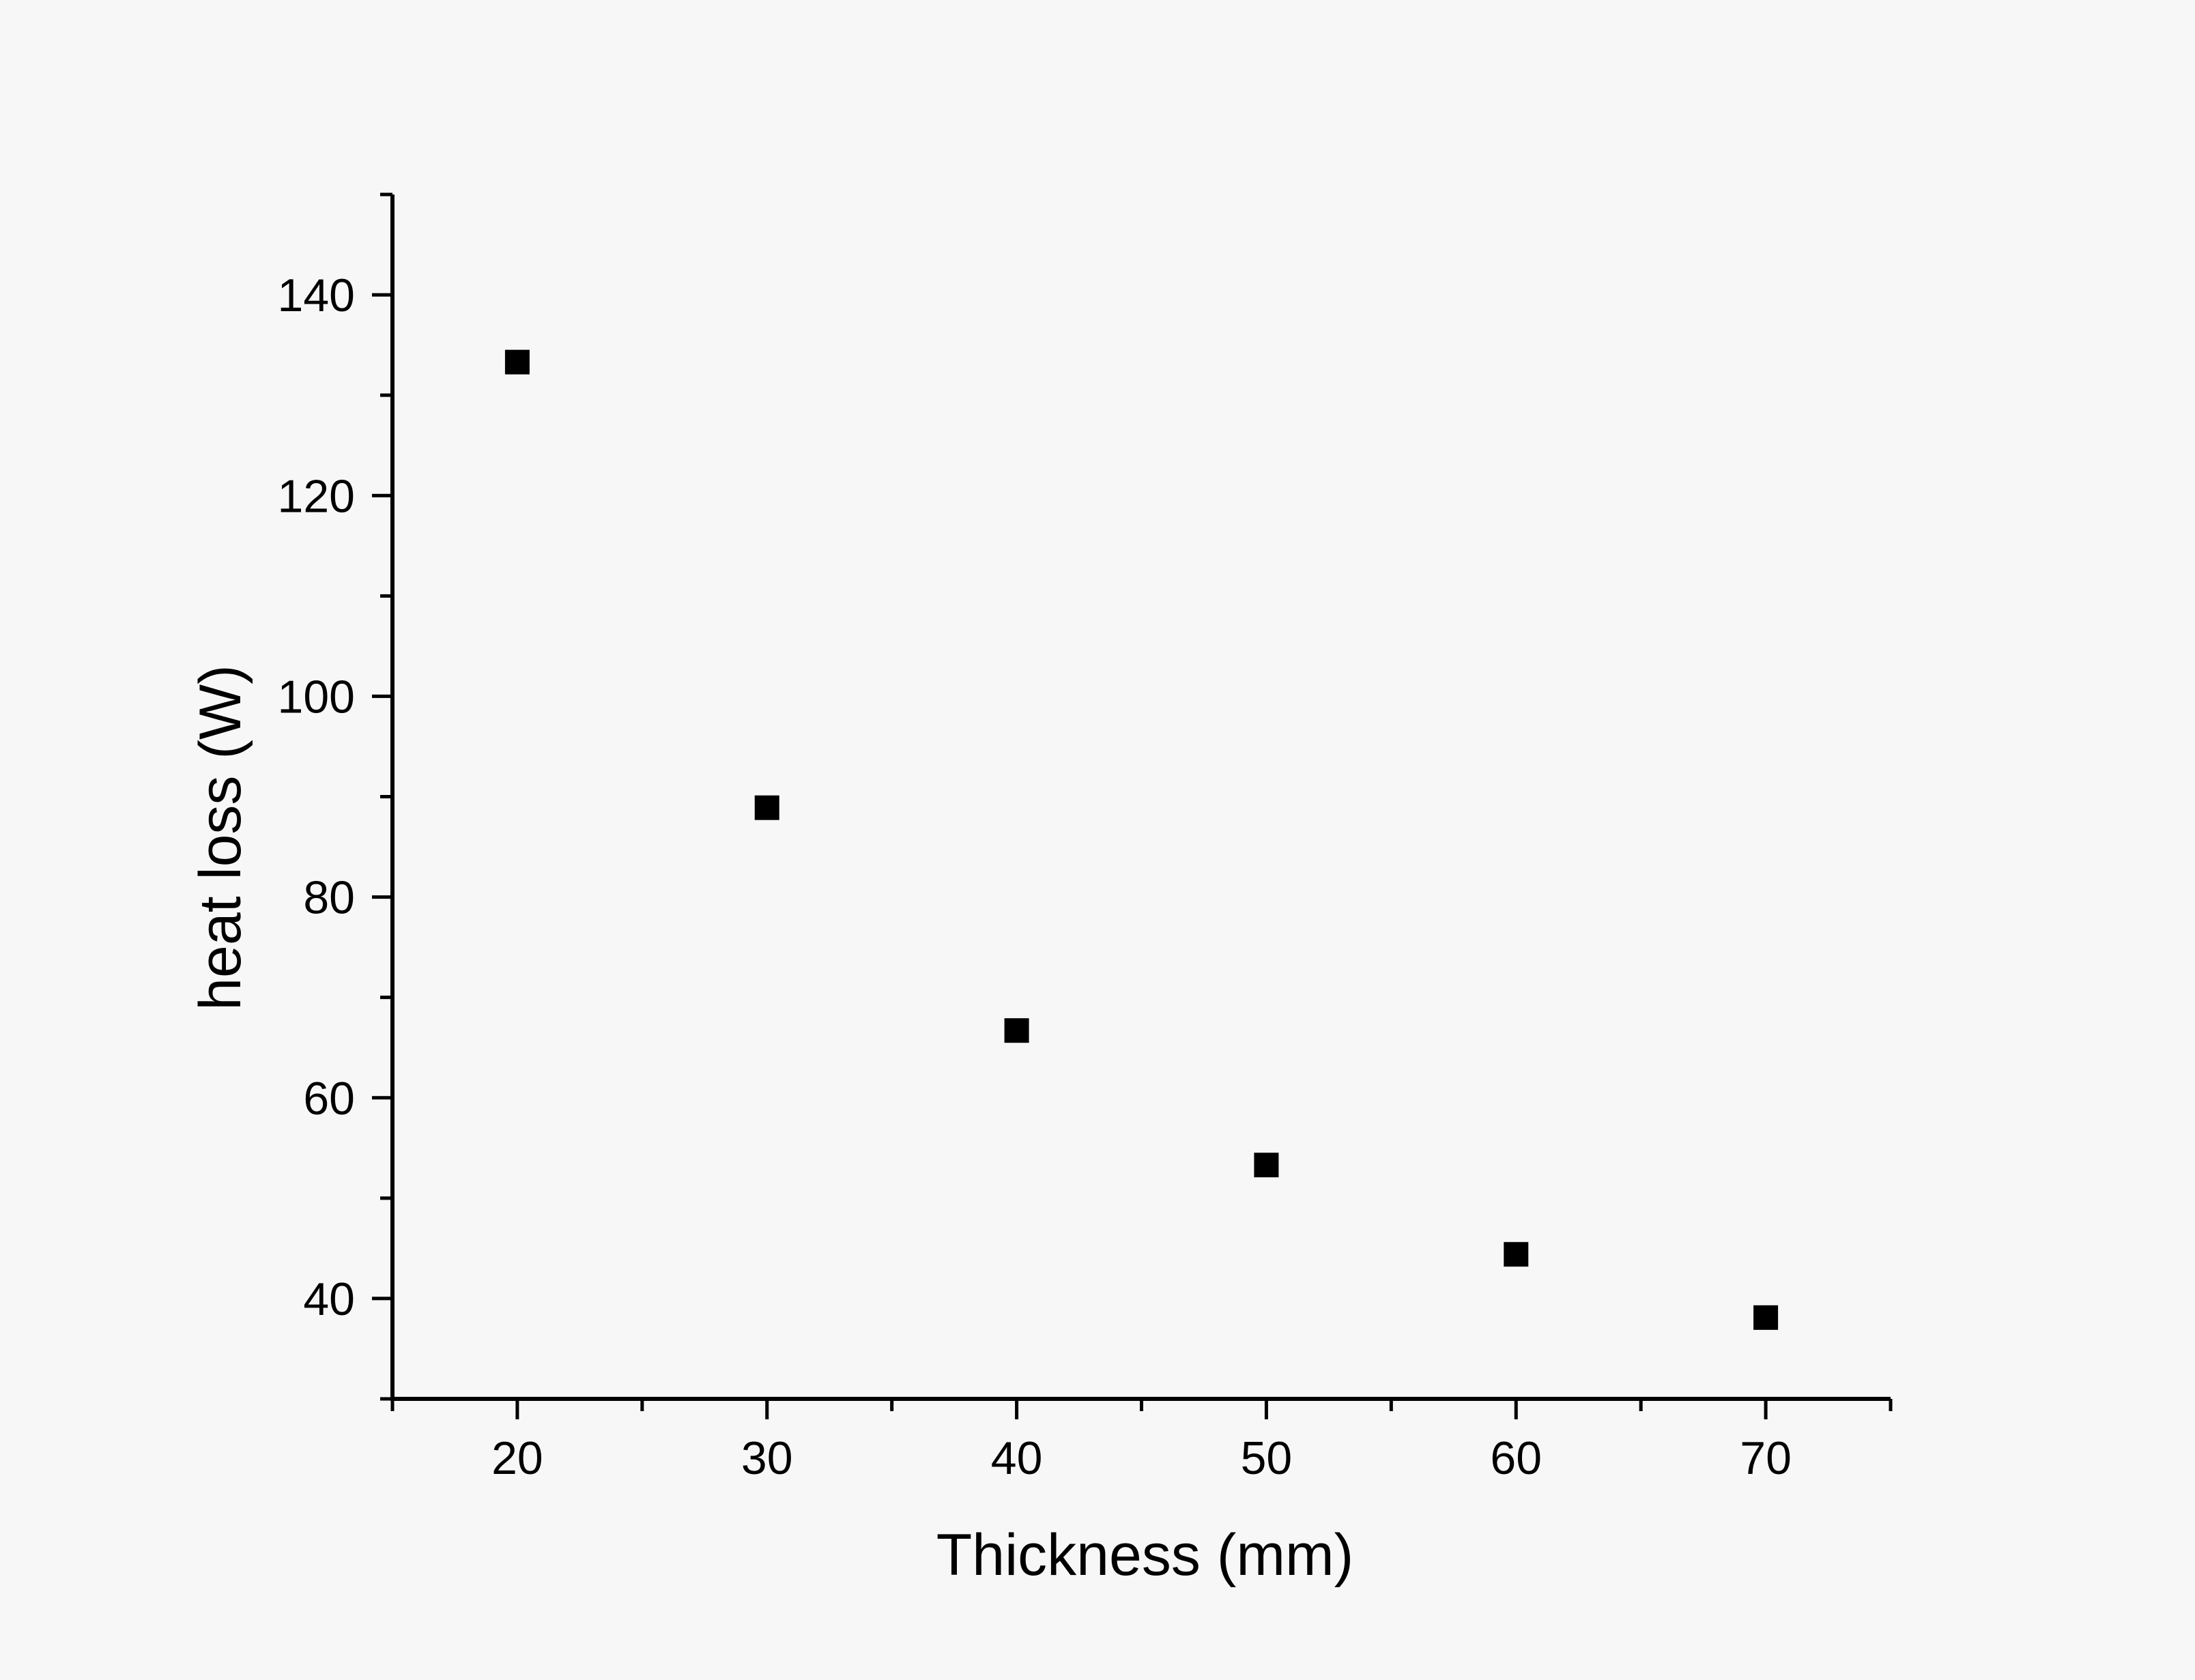 This screenshot has height=1680, width=2195. What do you see at coordinates (1145, 1555) in the screenshot?
I see `x-axis-title: Thickness (mm)` at bounding box center [1145, 1555].